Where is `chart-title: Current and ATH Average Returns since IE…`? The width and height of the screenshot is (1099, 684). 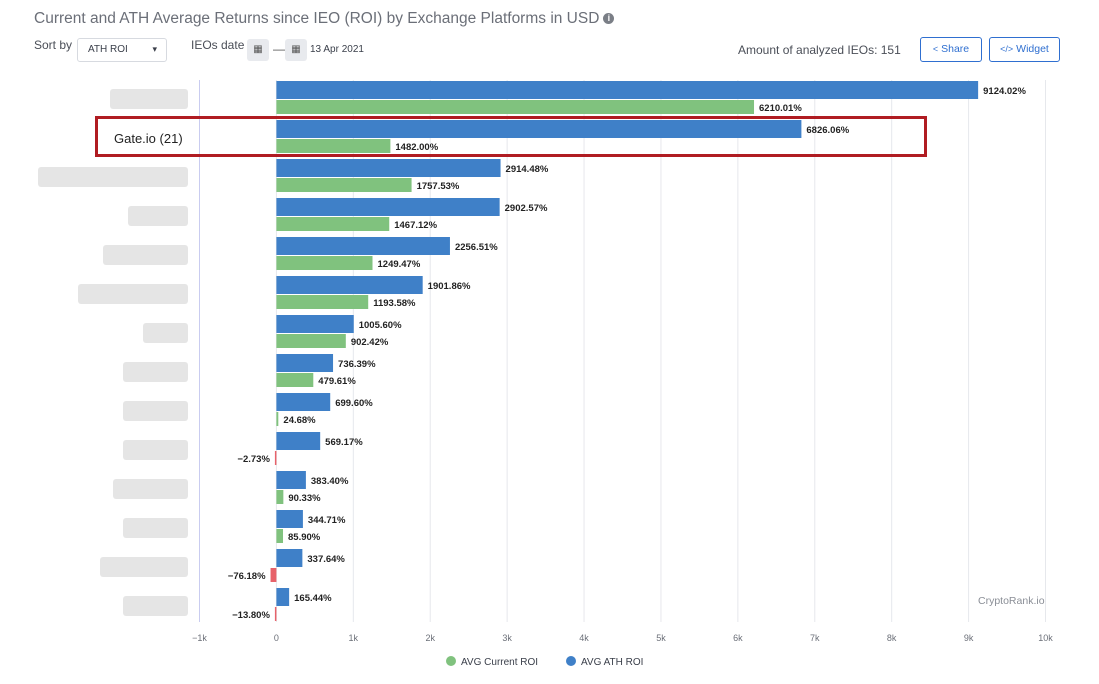 chart-title: Current and ATH Average Returns since IE… is located at coordinates (324, 19).